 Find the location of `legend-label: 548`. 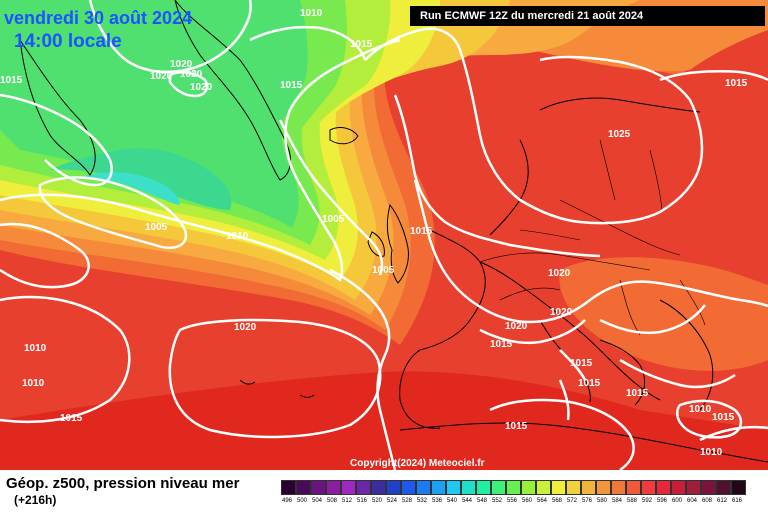

legend-label: 548 is located at coordinates (482, 501).